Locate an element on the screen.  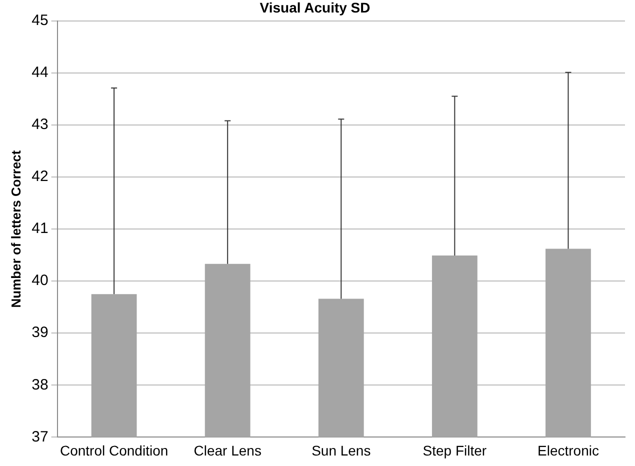
y-axis-title: Number of letters Correct is located at coordinates (16, 229).